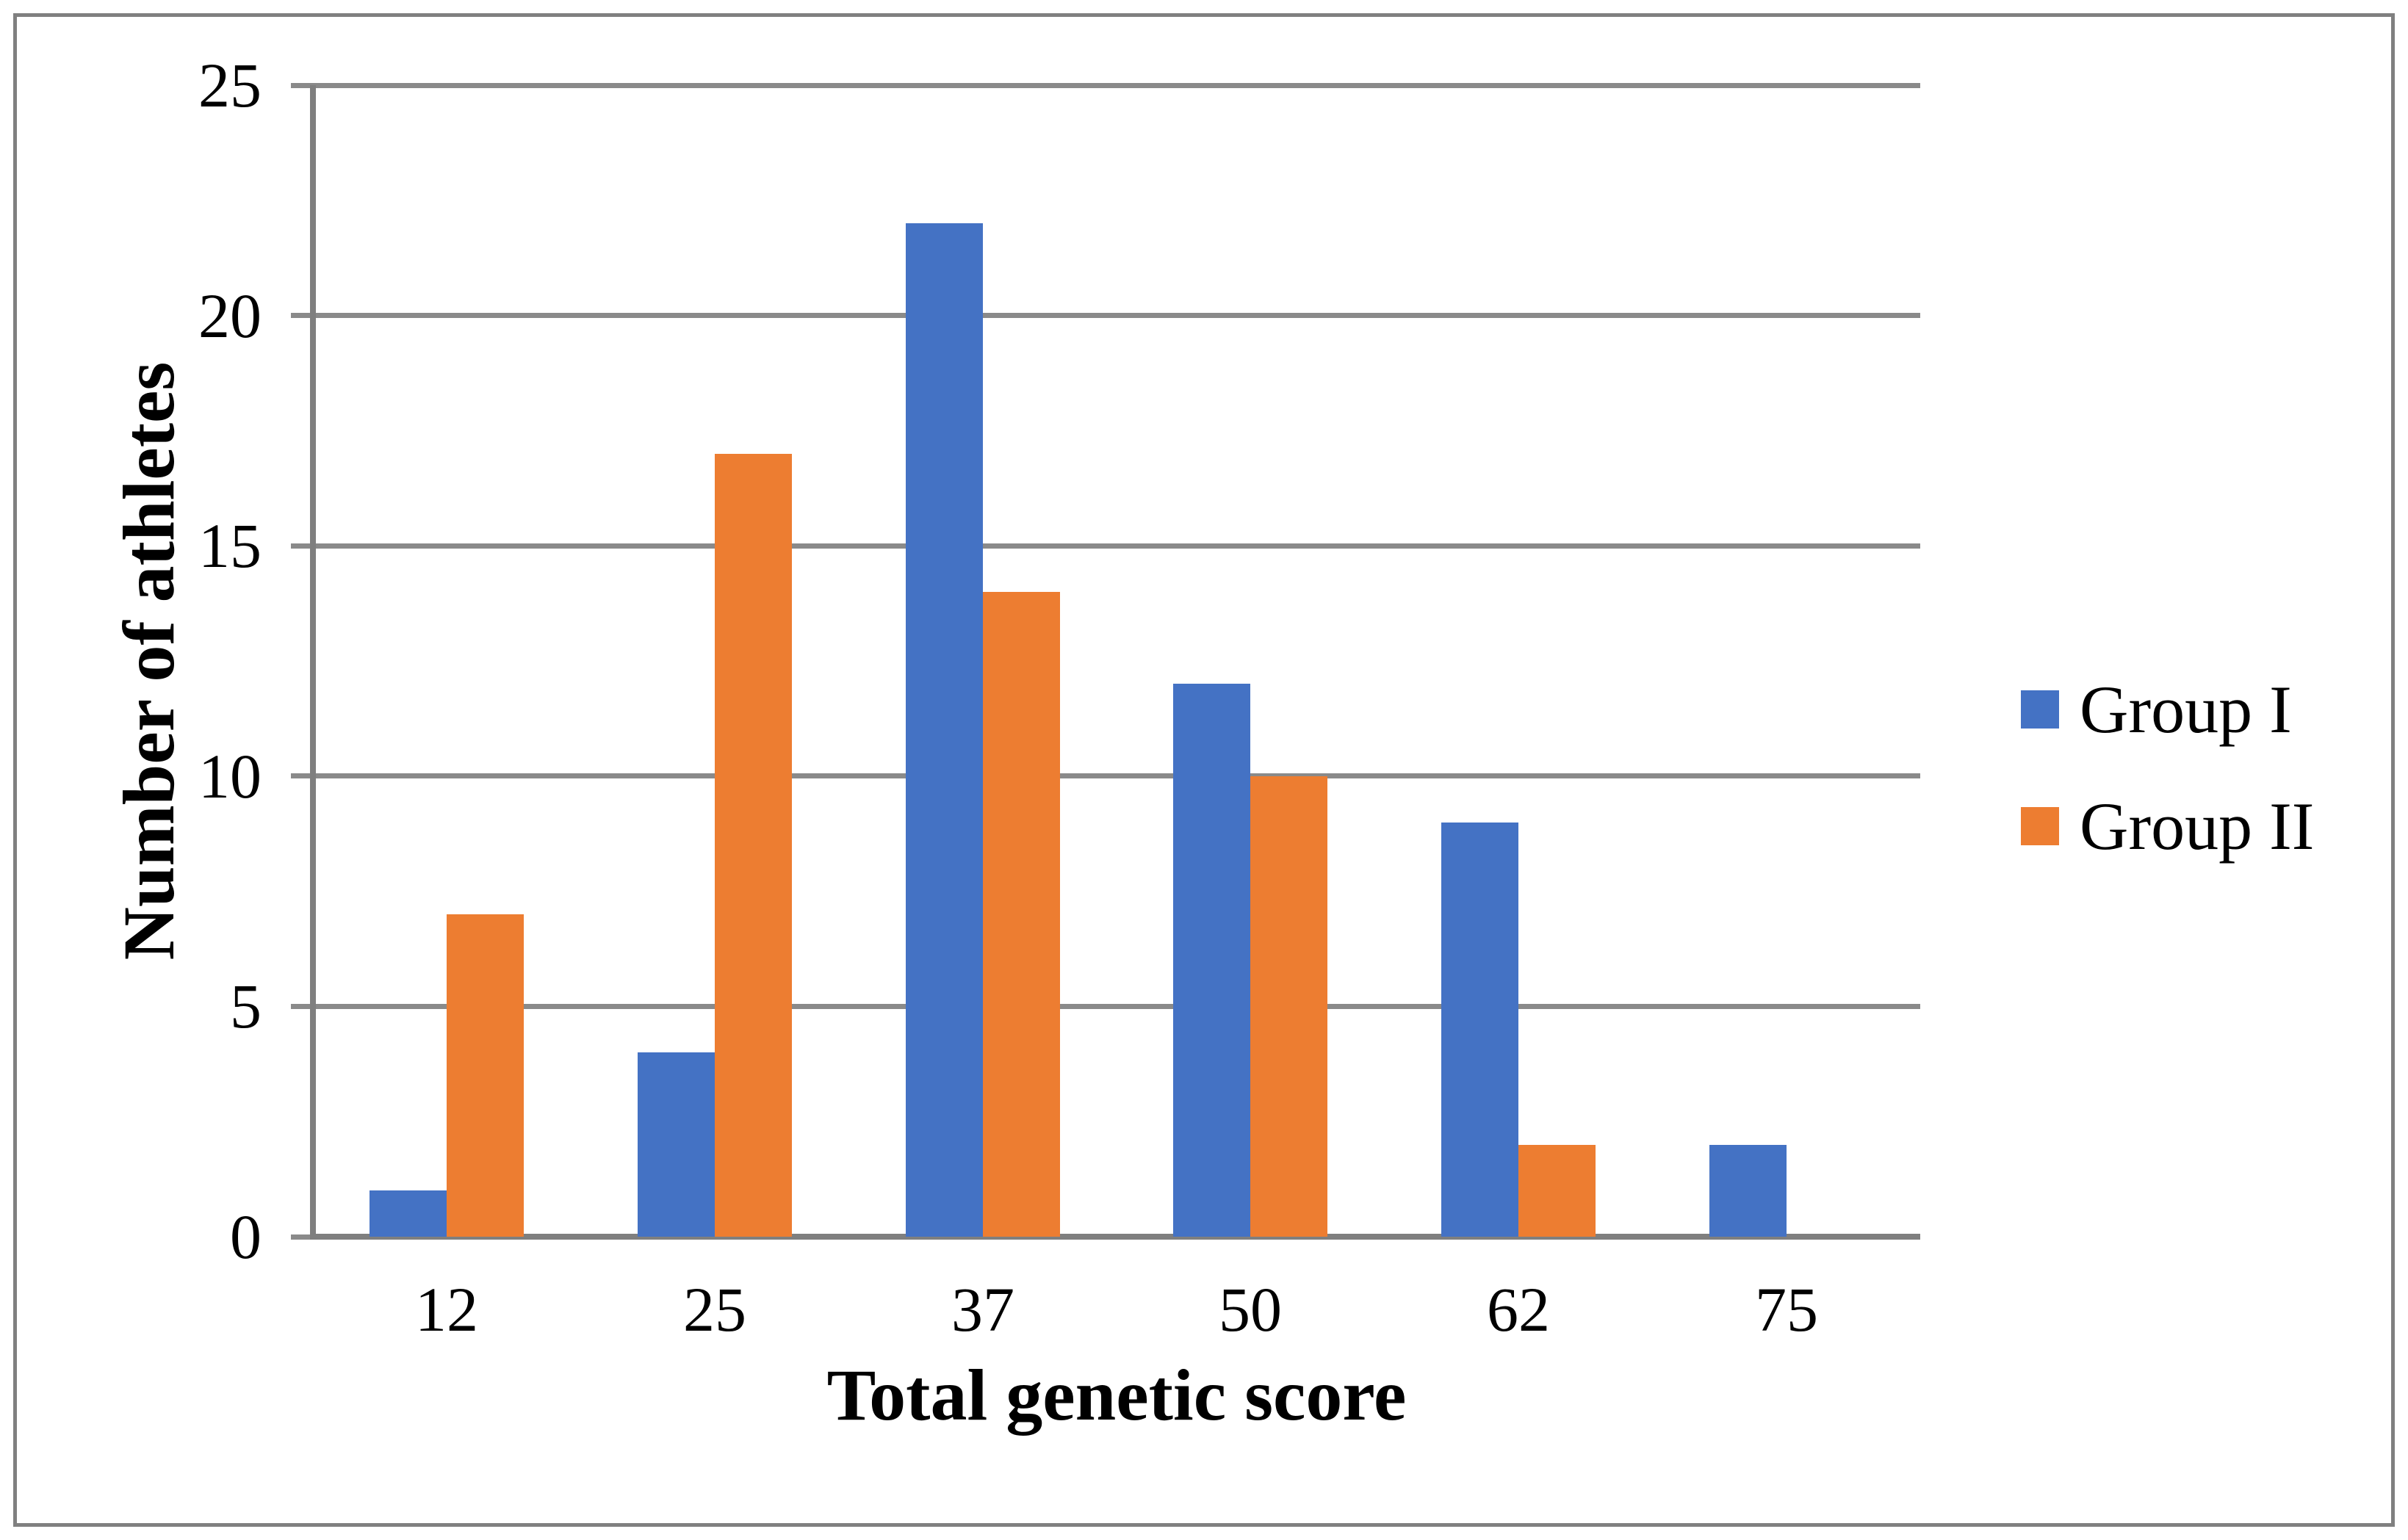 The width and height of the screenshot is (2408, 1540). Describe the element at coordinates (1786, 1309) in the screenshot. I see `x-tick-label-75: 75` at that location.